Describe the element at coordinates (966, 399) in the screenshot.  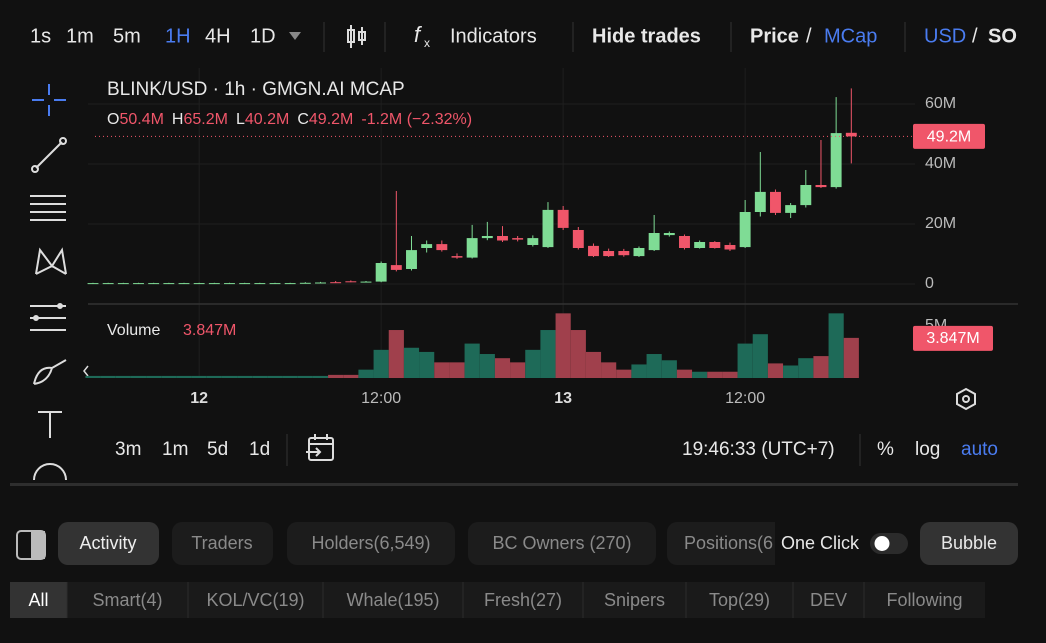
I see `settings-icon` at that location.